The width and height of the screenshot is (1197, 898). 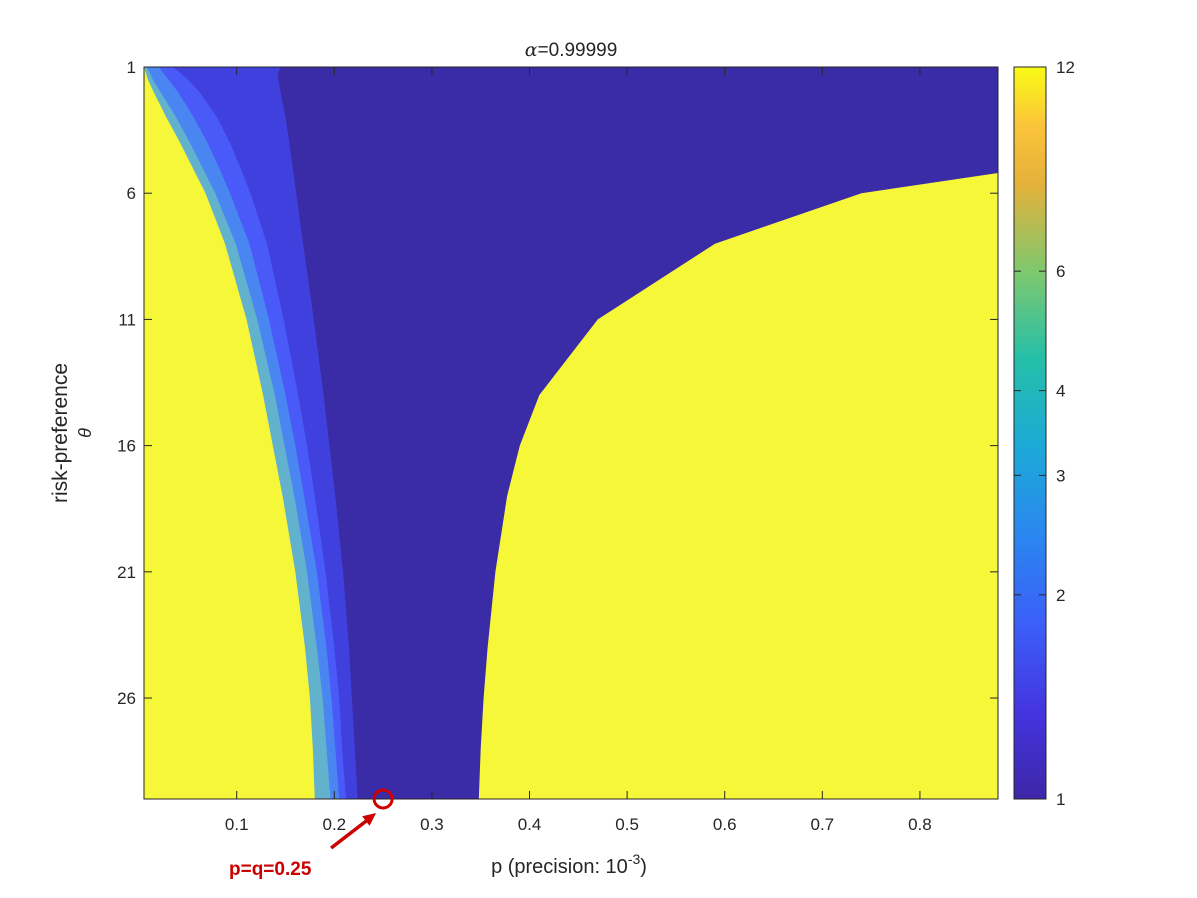 I want to click on y-tick-label: 21, so click(x=126, y=572).